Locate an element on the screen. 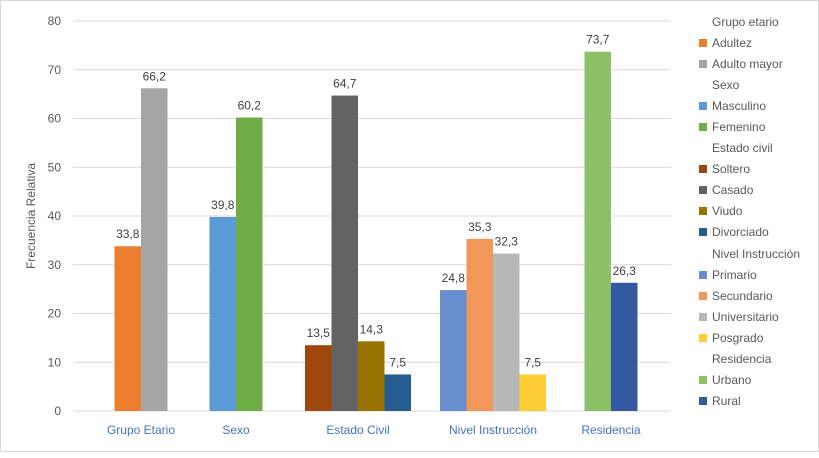 The image size is (819, 458). legend-label: Casado is located at coordinates (733, 190).